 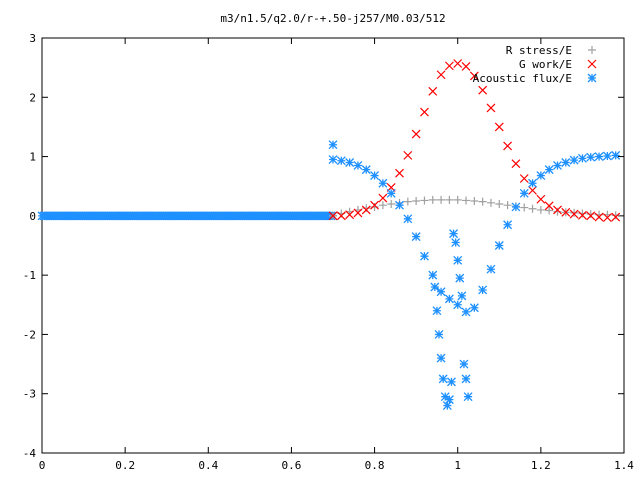 What do you see at coordinates (592, 50) in the screenshot?
I see `legend-marker` at bounding box center [592, 50].